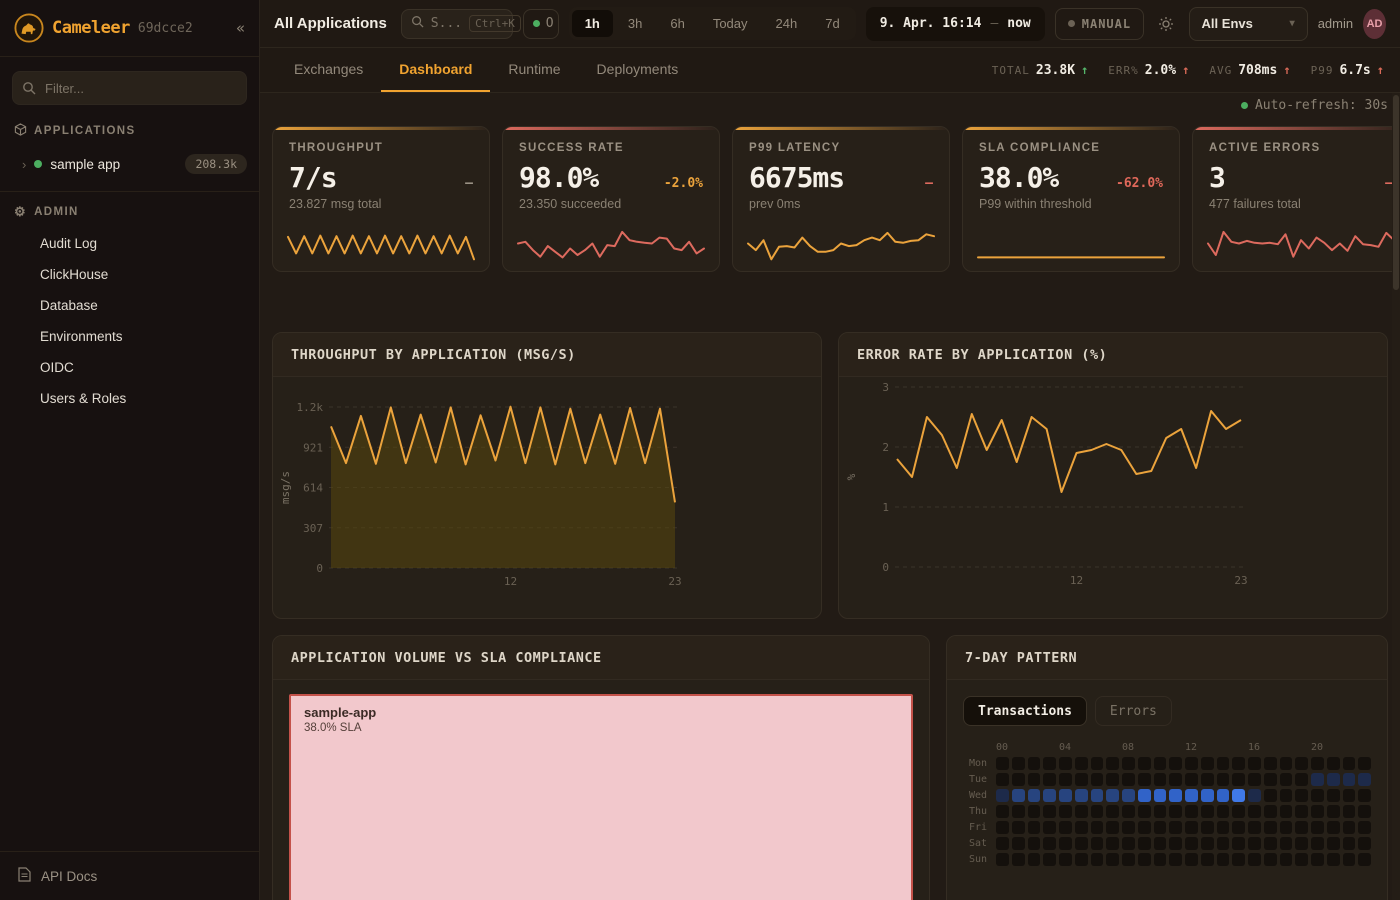 This screenshot has width=1400, height=900. I want to click on throughput-chart: 1.2k 921 614 307 0 12 23 msg/s, so click(547, 497).